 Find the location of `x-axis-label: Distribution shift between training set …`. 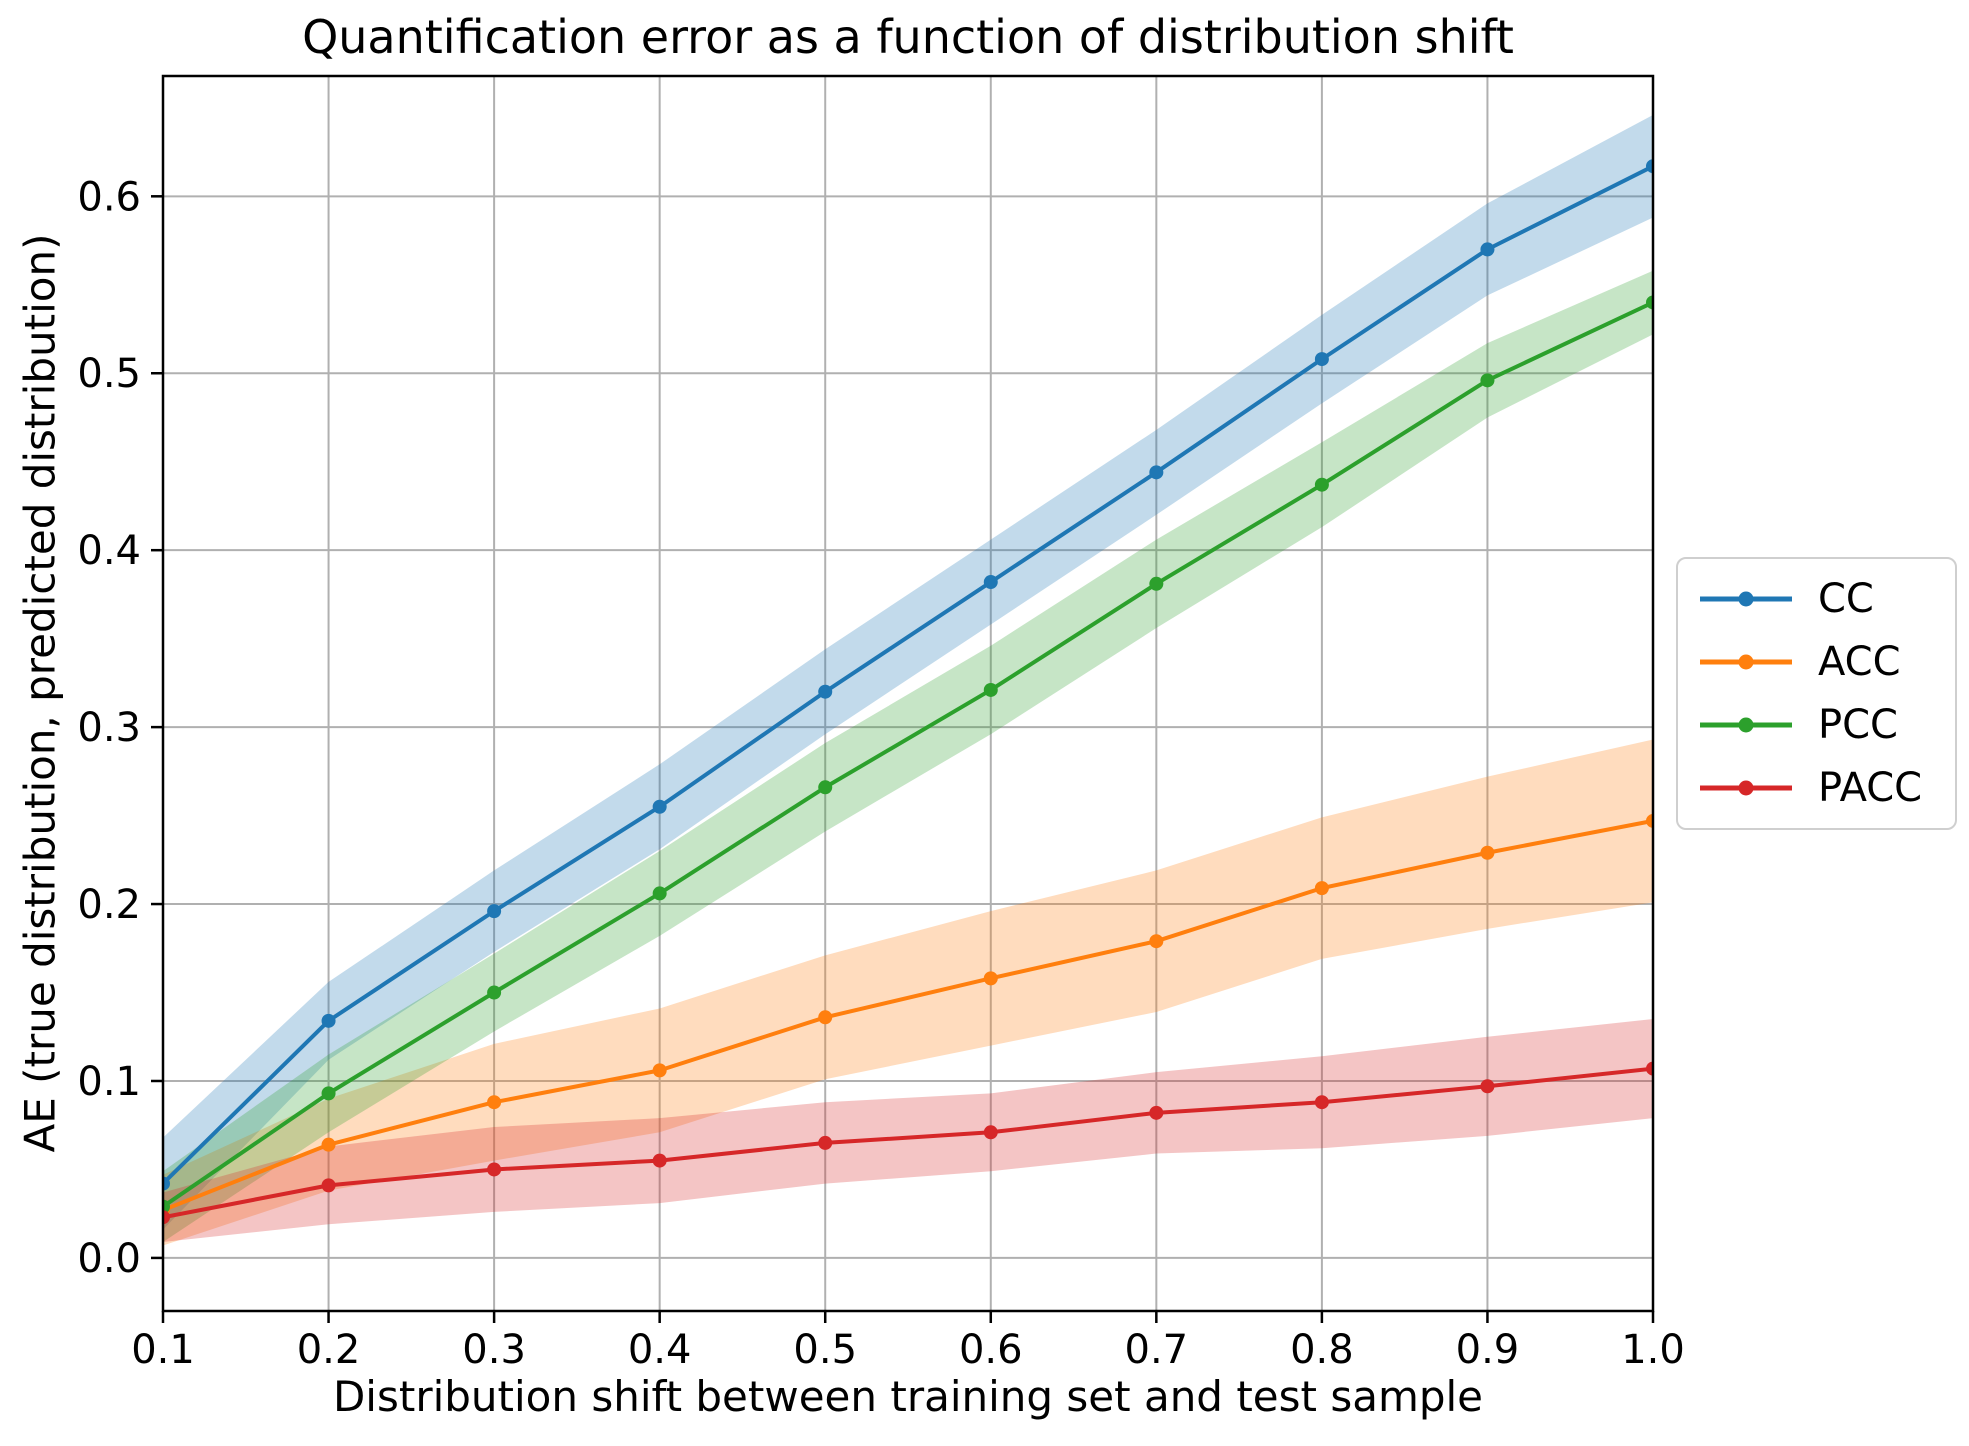

x-axis-label: Distribution shift between training set … is located at coordinates (908, 1396).